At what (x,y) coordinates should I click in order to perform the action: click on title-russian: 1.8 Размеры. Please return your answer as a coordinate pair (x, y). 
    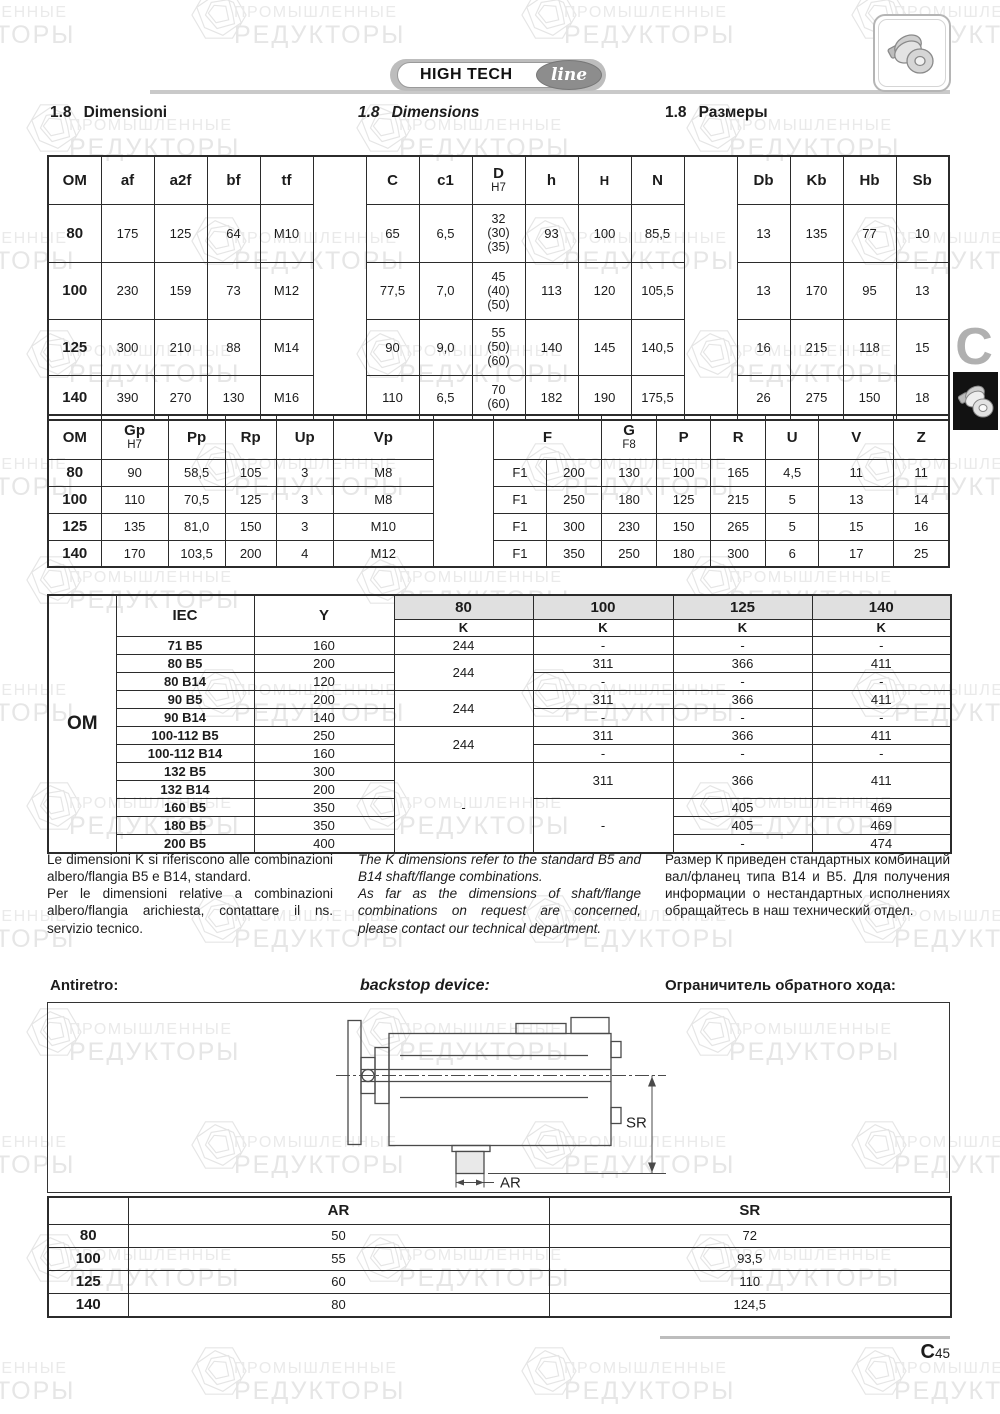
    Looking at the image, I should click on (716, 113).